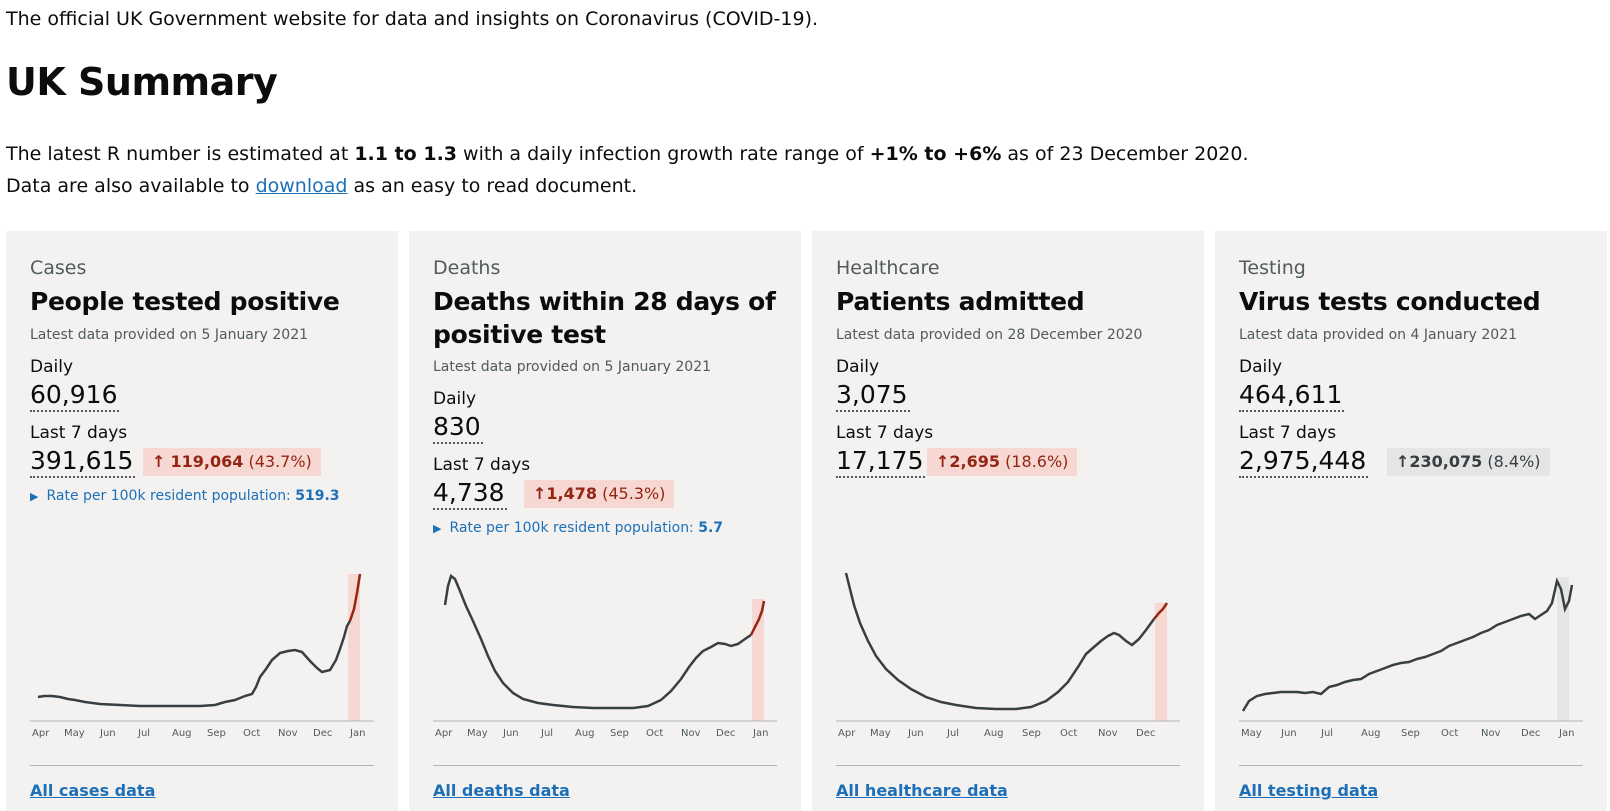 This screenshot has width=1610, height=811. I want to click on rate-toggle: ▶ Rate per 100k resident population: 5.7, so click(578, 528).